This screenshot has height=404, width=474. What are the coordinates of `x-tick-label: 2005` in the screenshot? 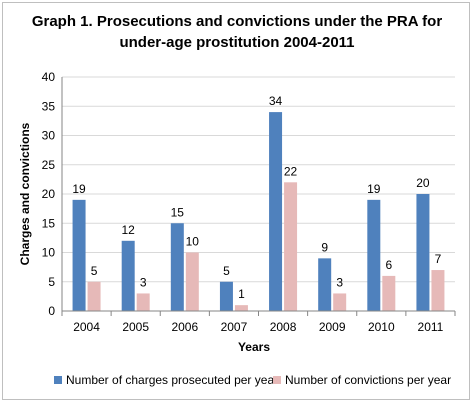 It's located at (135, 327).